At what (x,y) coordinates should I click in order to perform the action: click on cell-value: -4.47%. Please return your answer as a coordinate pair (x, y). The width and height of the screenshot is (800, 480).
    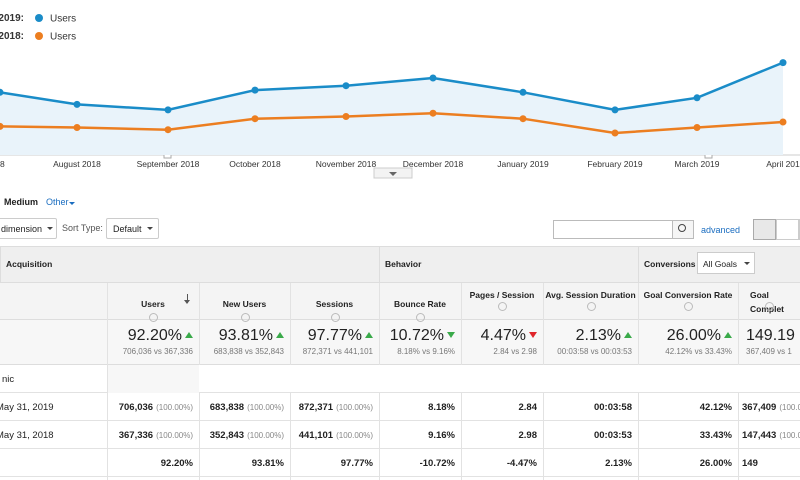
    Looking at the image, I should click on (521, 463).